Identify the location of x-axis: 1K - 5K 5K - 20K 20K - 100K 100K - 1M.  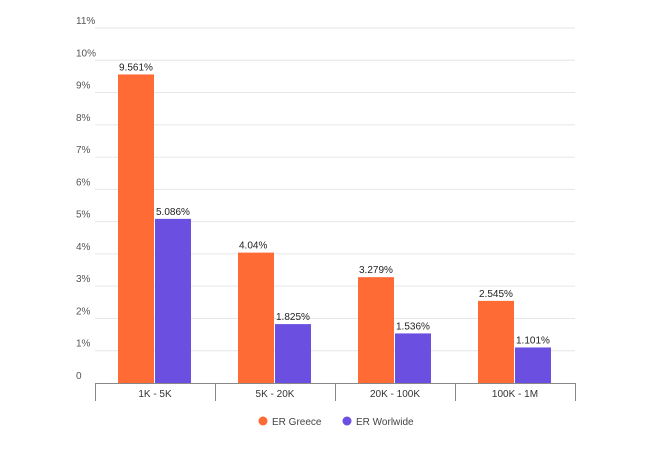
(335, 392).